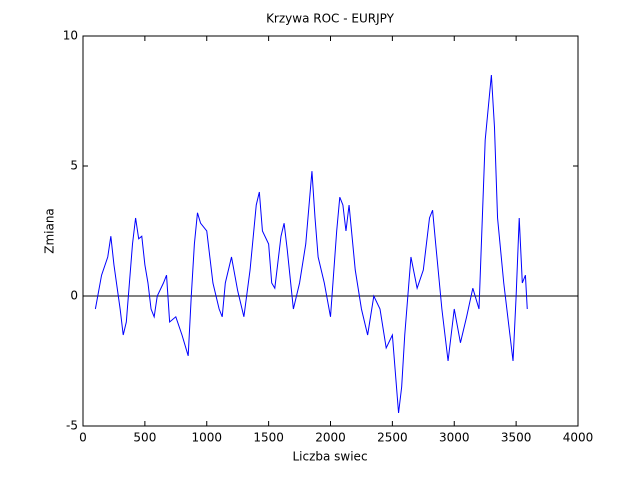 The image size is (641, 484). Describe the element at coordinates (50, 231) in the screenshot. I see `y-axis-label: Zmiana` at that location.